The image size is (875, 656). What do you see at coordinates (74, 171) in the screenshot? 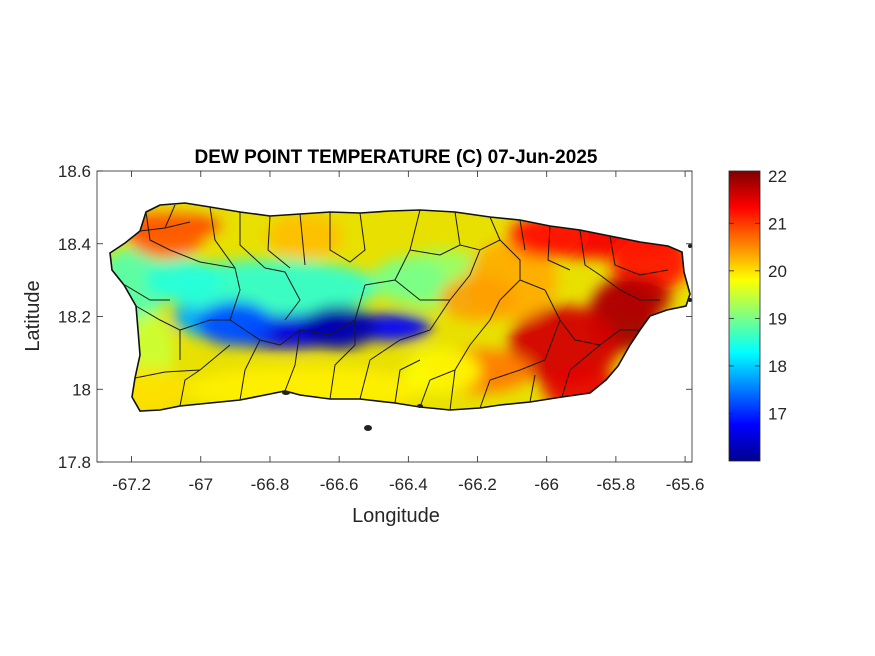
I see `y-tick-label: 18.6` at bounding box center [74, 171].